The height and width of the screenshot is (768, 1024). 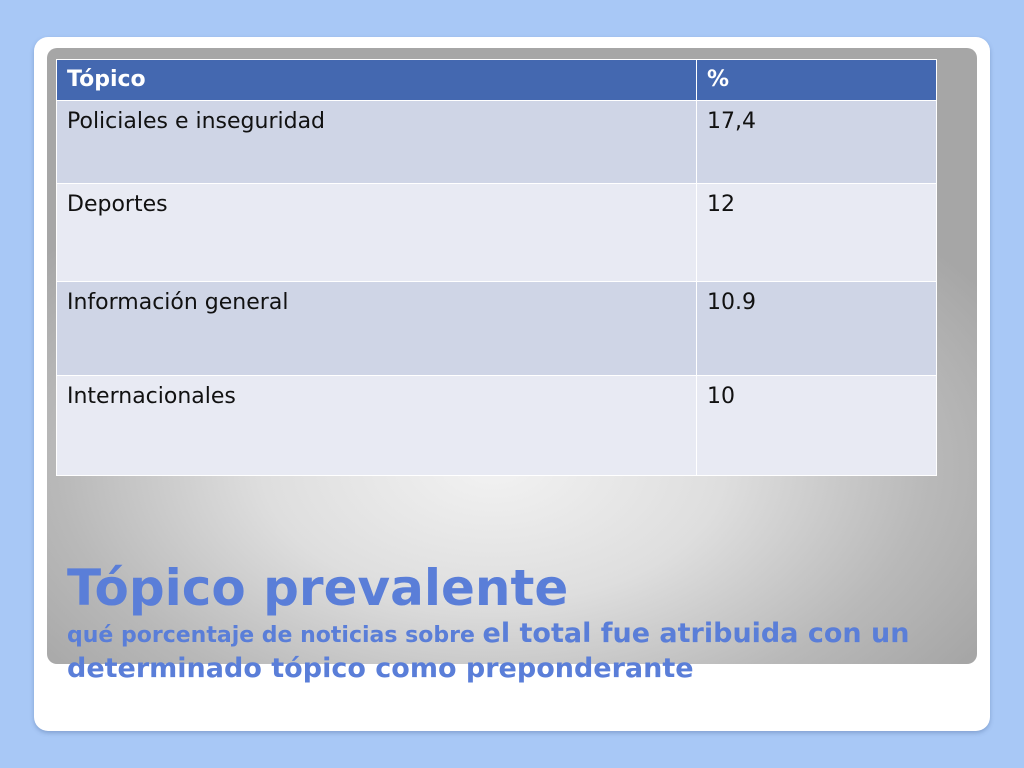 I want to click on cell-topic: Información general, so click(x=376, y=328).